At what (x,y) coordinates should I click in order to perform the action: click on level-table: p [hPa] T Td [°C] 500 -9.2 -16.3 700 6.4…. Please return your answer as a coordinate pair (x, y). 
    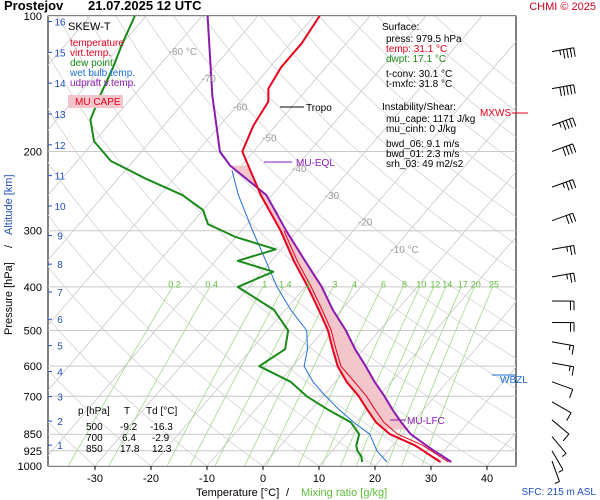
    Looking at the image, I should click on (127, 430).